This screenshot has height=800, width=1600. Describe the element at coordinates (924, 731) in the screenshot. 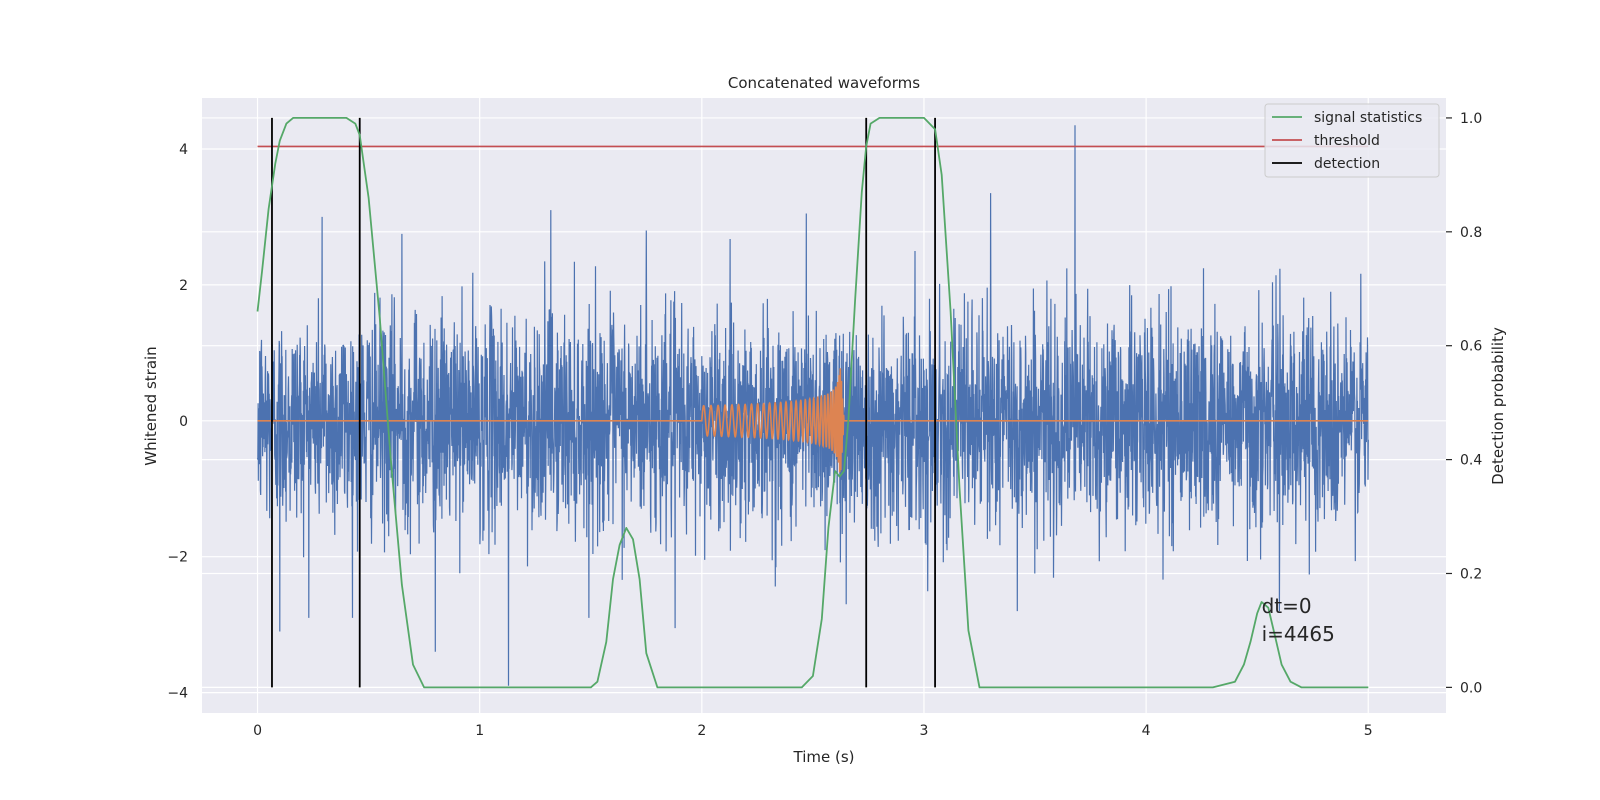

I see `x-tick-label: 3` at that location.